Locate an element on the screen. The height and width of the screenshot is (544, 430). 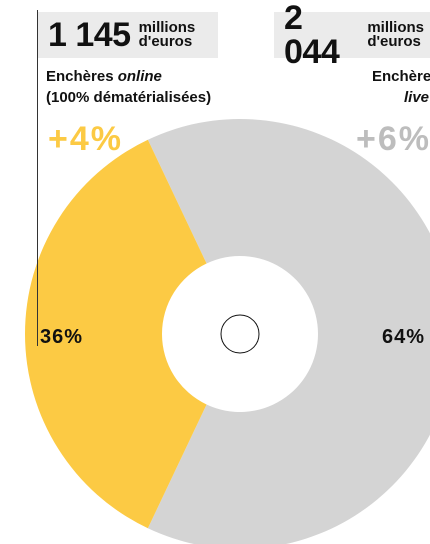
online-unit: millions d'euros is located at coordinates (167, 34).